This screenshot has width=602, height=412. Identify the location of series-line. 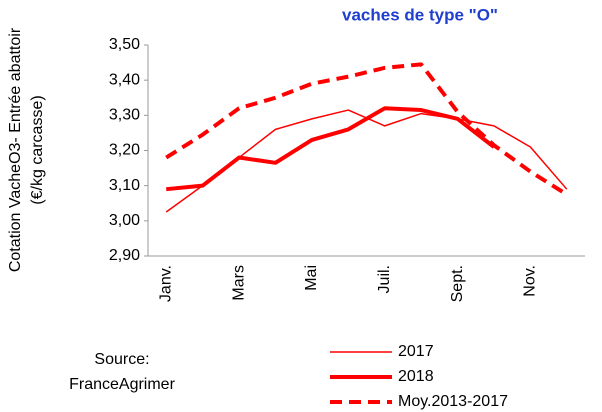
(331, 149).